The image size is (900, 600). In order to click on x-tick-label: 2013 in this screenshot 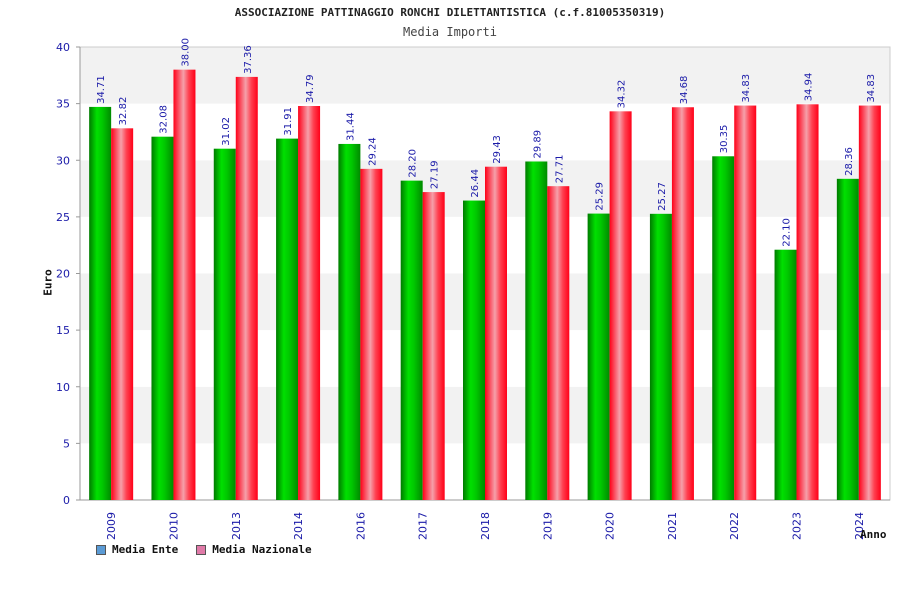, I will do `click(236, 526)`.